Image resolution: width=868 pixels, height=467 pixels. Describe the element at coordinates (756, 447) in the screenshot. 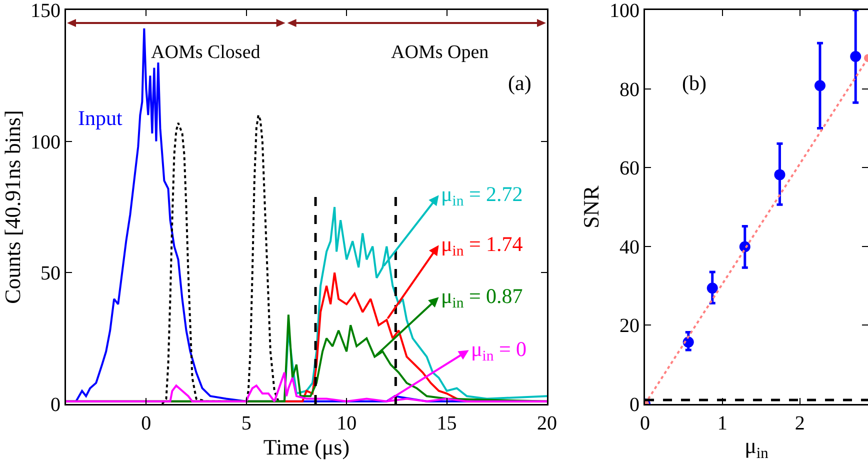

I see `x-axis-title: μ$_{in}$` at that location.